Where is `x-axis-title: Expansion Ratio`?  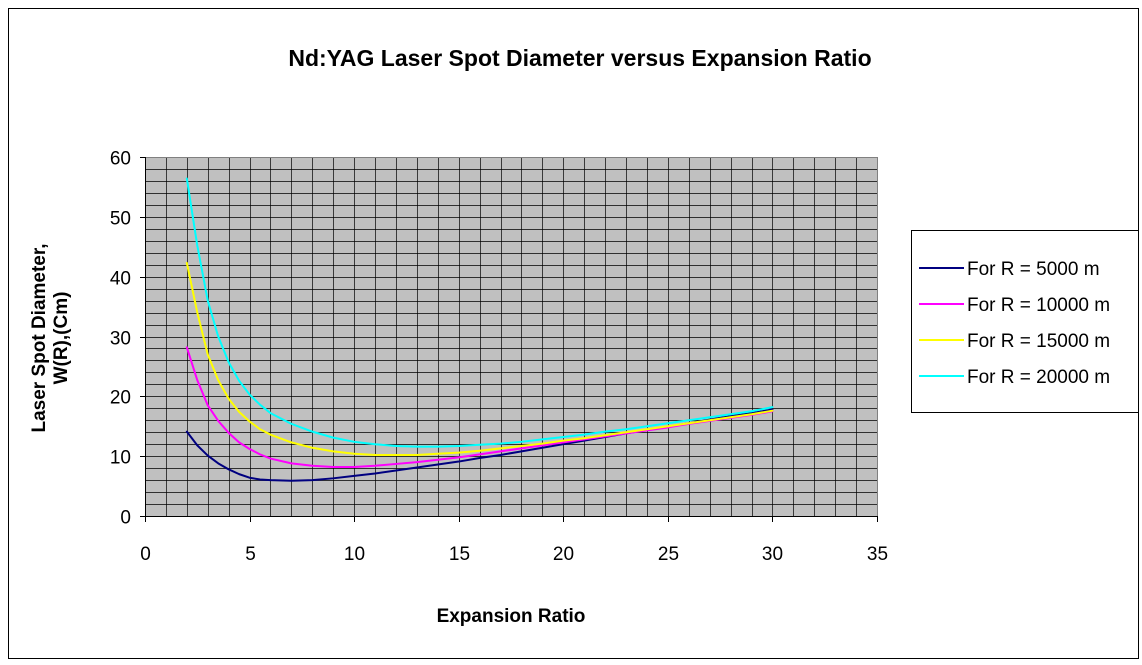 x-axis-title: Expansion Ratio is located at coordinates (511, 616).